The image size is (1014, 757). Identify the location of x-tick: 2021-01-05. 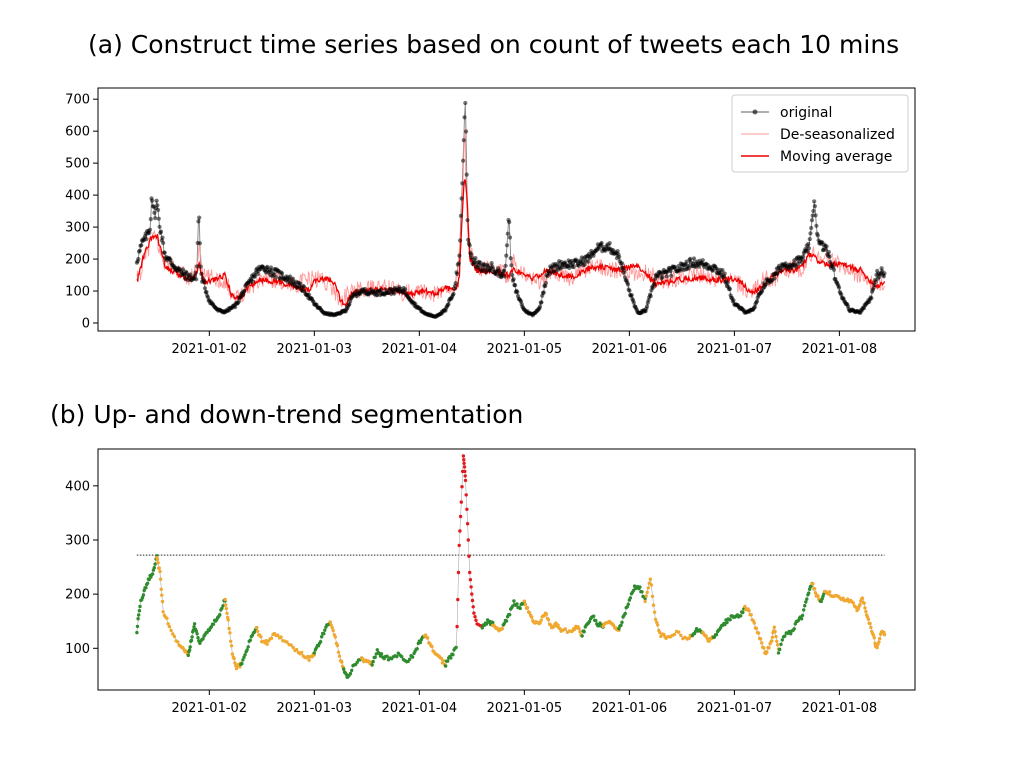
(524, 703).